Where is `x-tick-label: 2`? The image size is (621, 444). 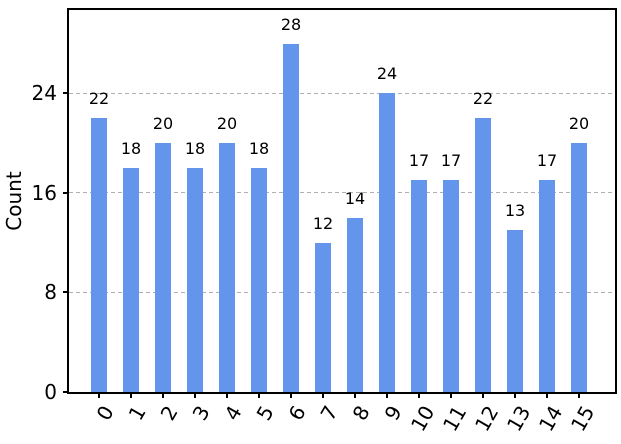 x-tick-label: 2 is located at coordinates (169, 413).